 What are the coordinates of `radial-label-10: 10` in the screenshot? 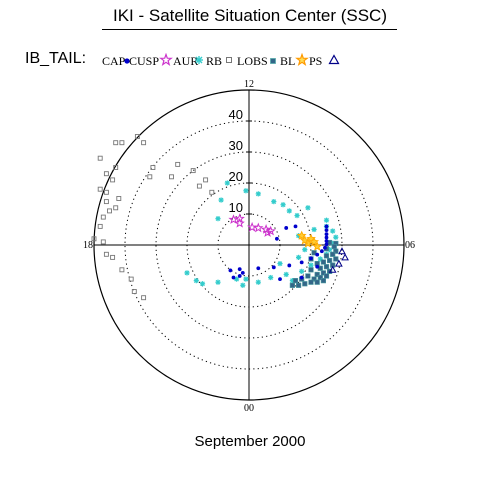 It's located at (236, 207).